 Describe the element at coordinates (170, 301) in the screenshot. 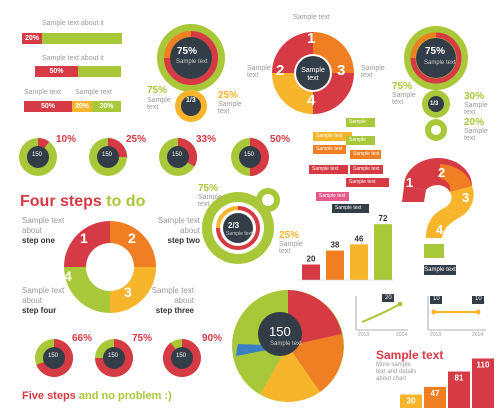

I see `step-three-label: Sample text about step three` at that location.